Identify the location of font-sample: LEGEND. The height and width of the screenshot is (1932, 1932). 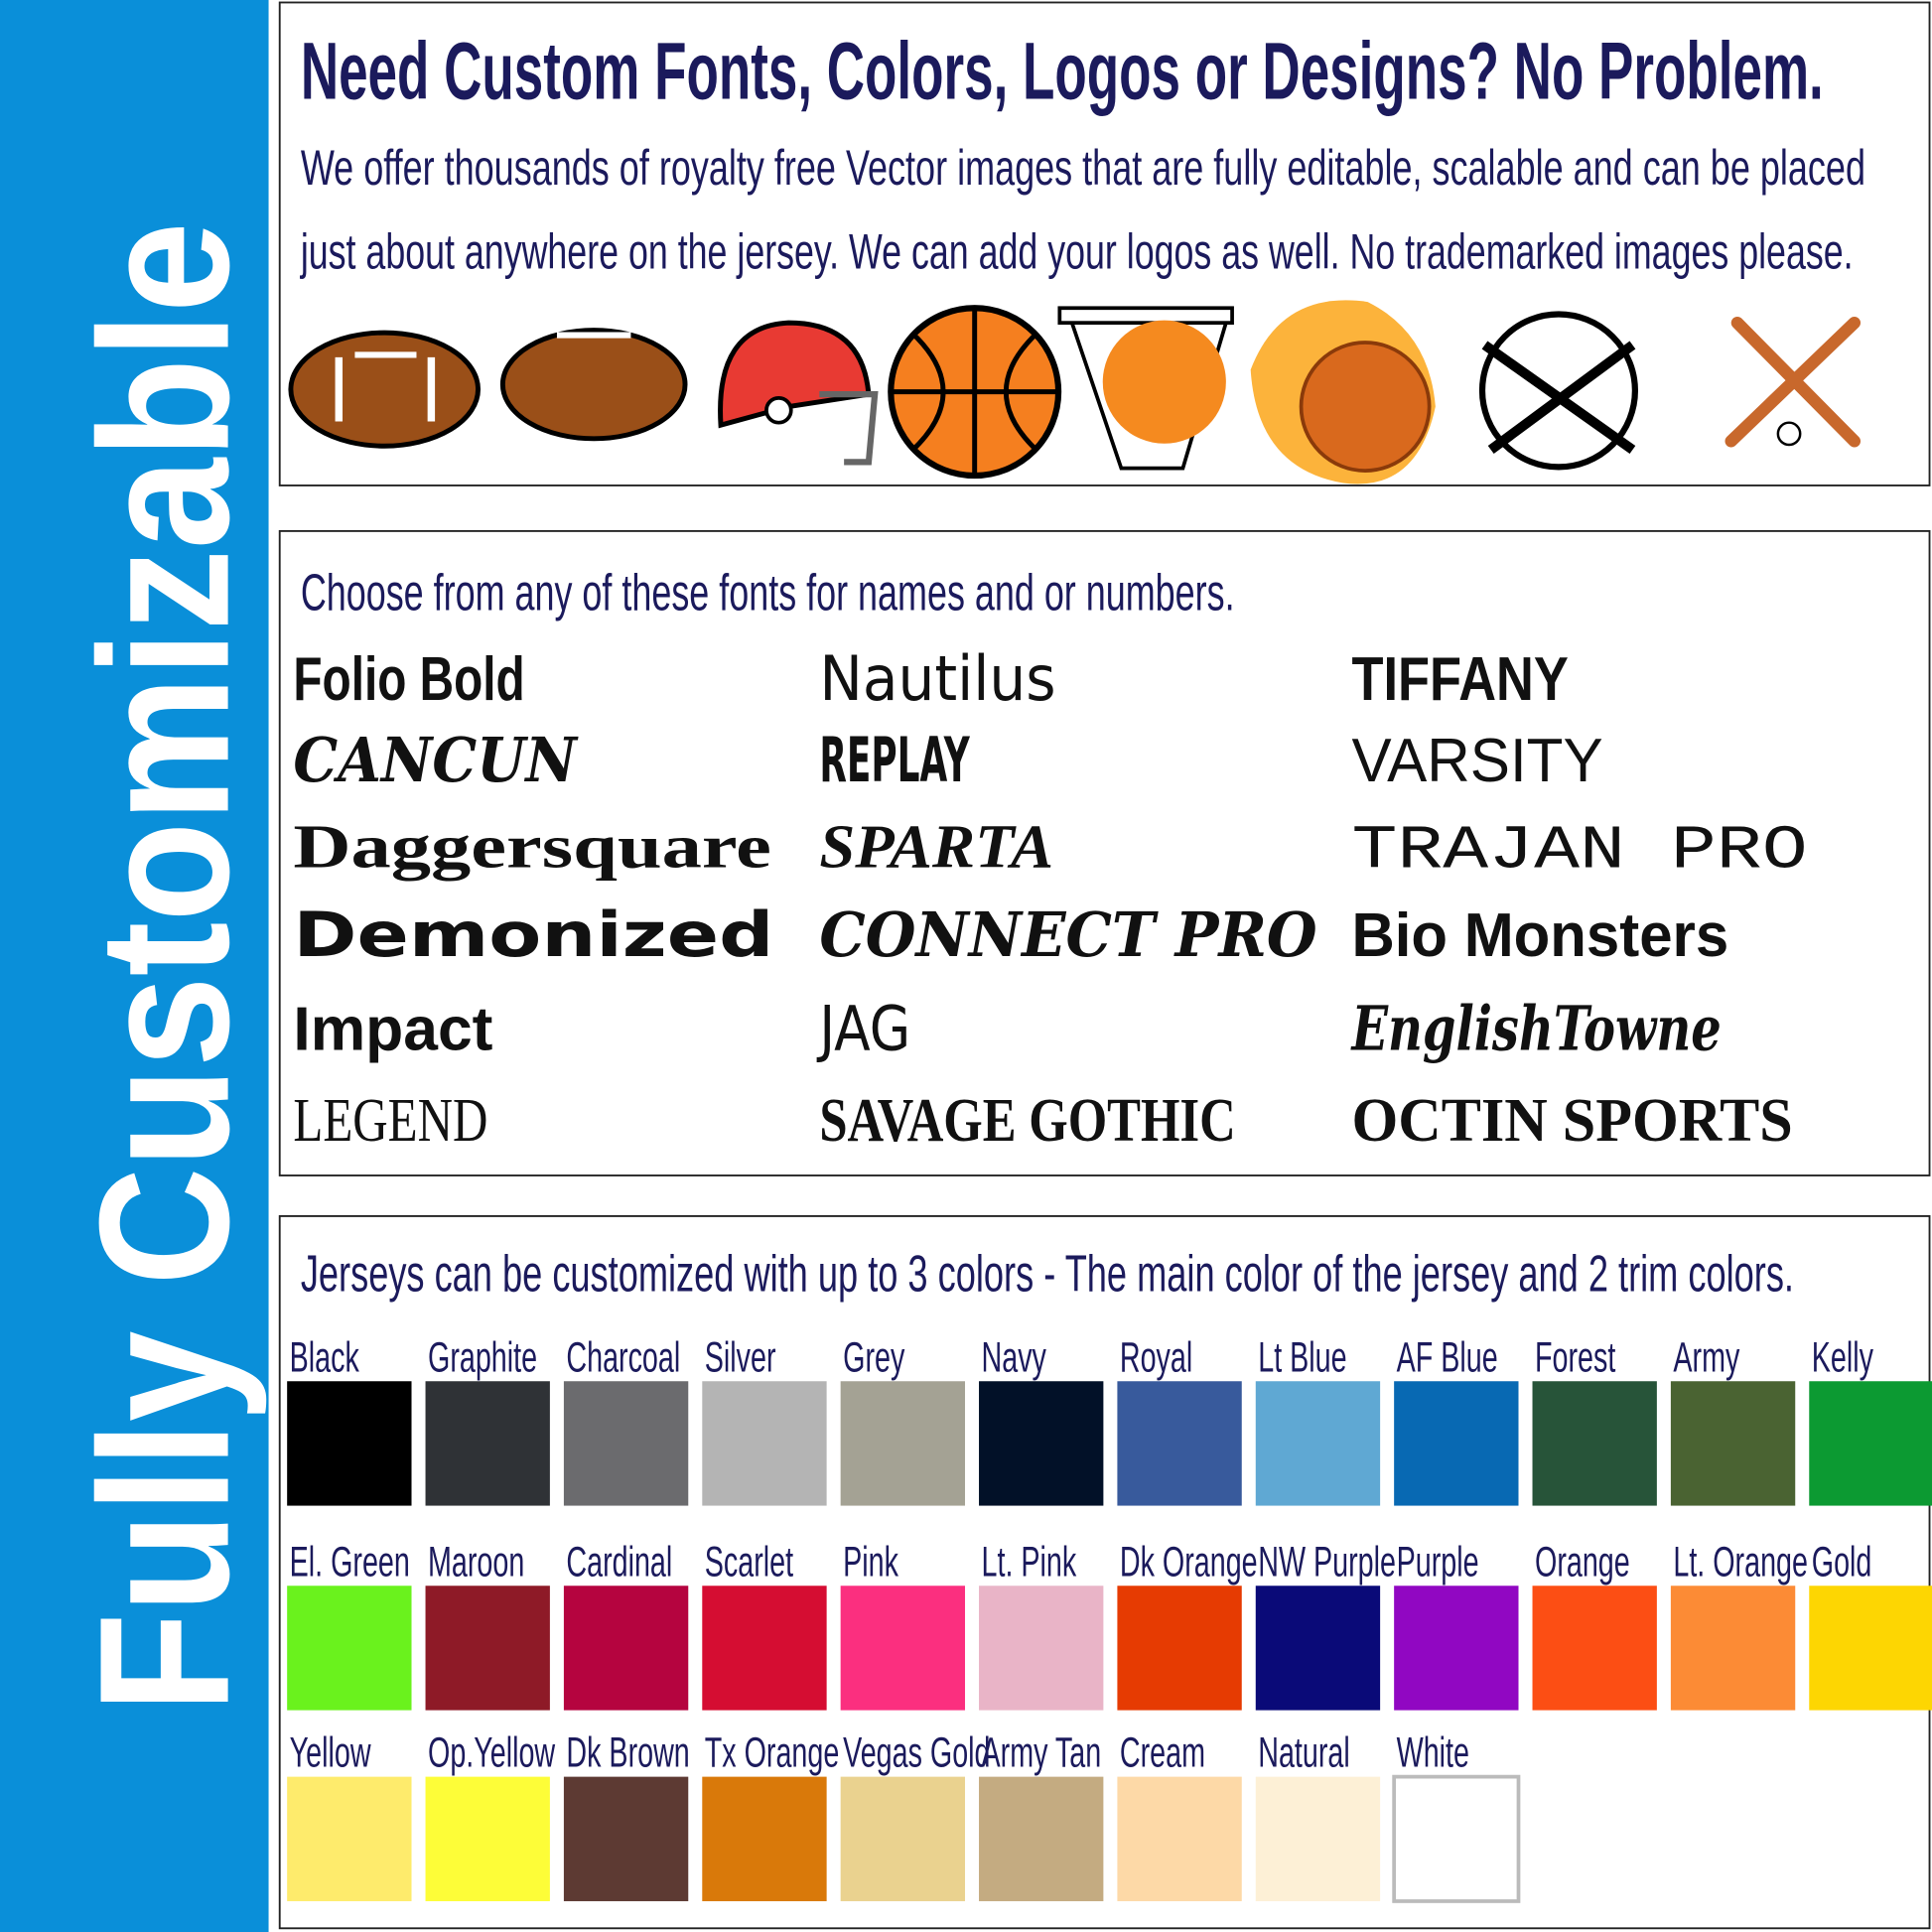
(390, 1121).